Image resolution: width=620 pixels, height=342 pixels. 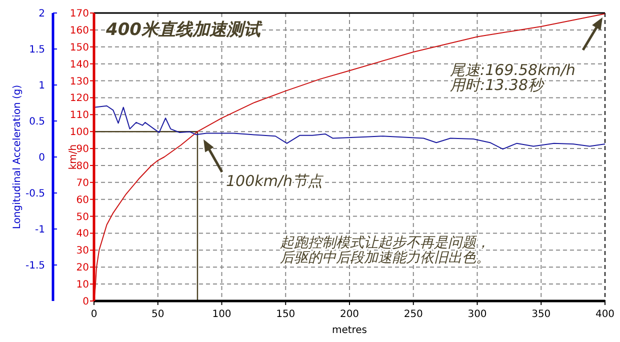 What do you see at coordinates (82, 234) in the screenshot?
I see `y-tick-label: 40` at bounding box center [82, 234].